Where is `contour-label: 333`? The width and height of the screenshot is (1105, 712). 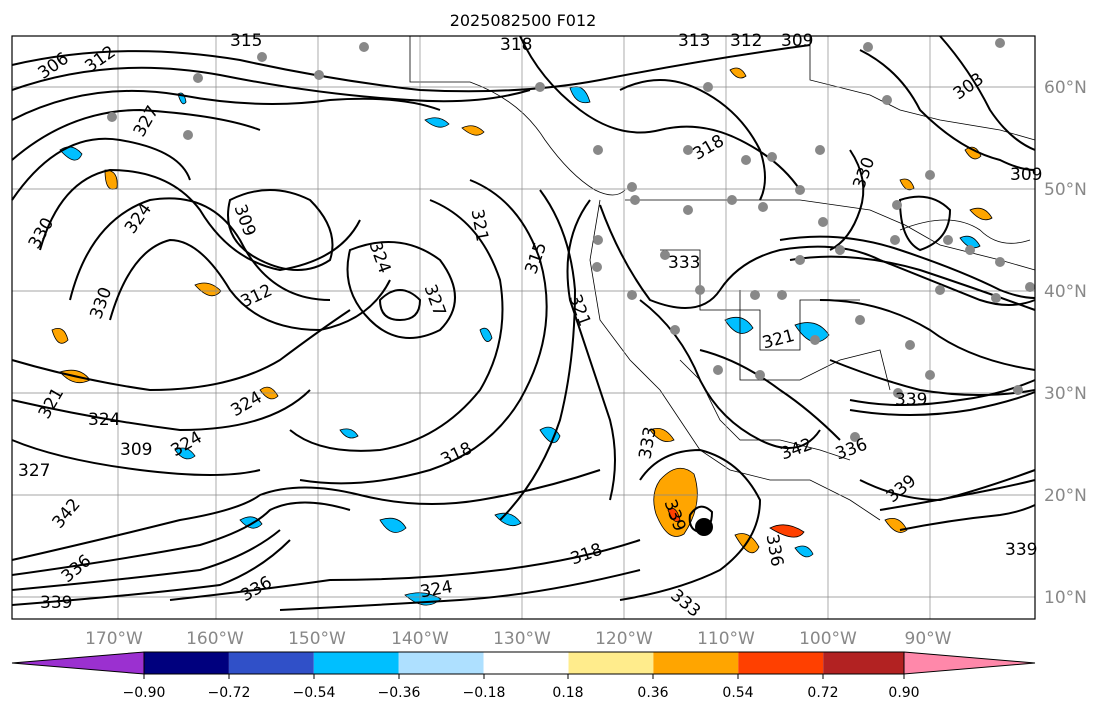 contour-label: 333 is located at coordinates (684, 263).